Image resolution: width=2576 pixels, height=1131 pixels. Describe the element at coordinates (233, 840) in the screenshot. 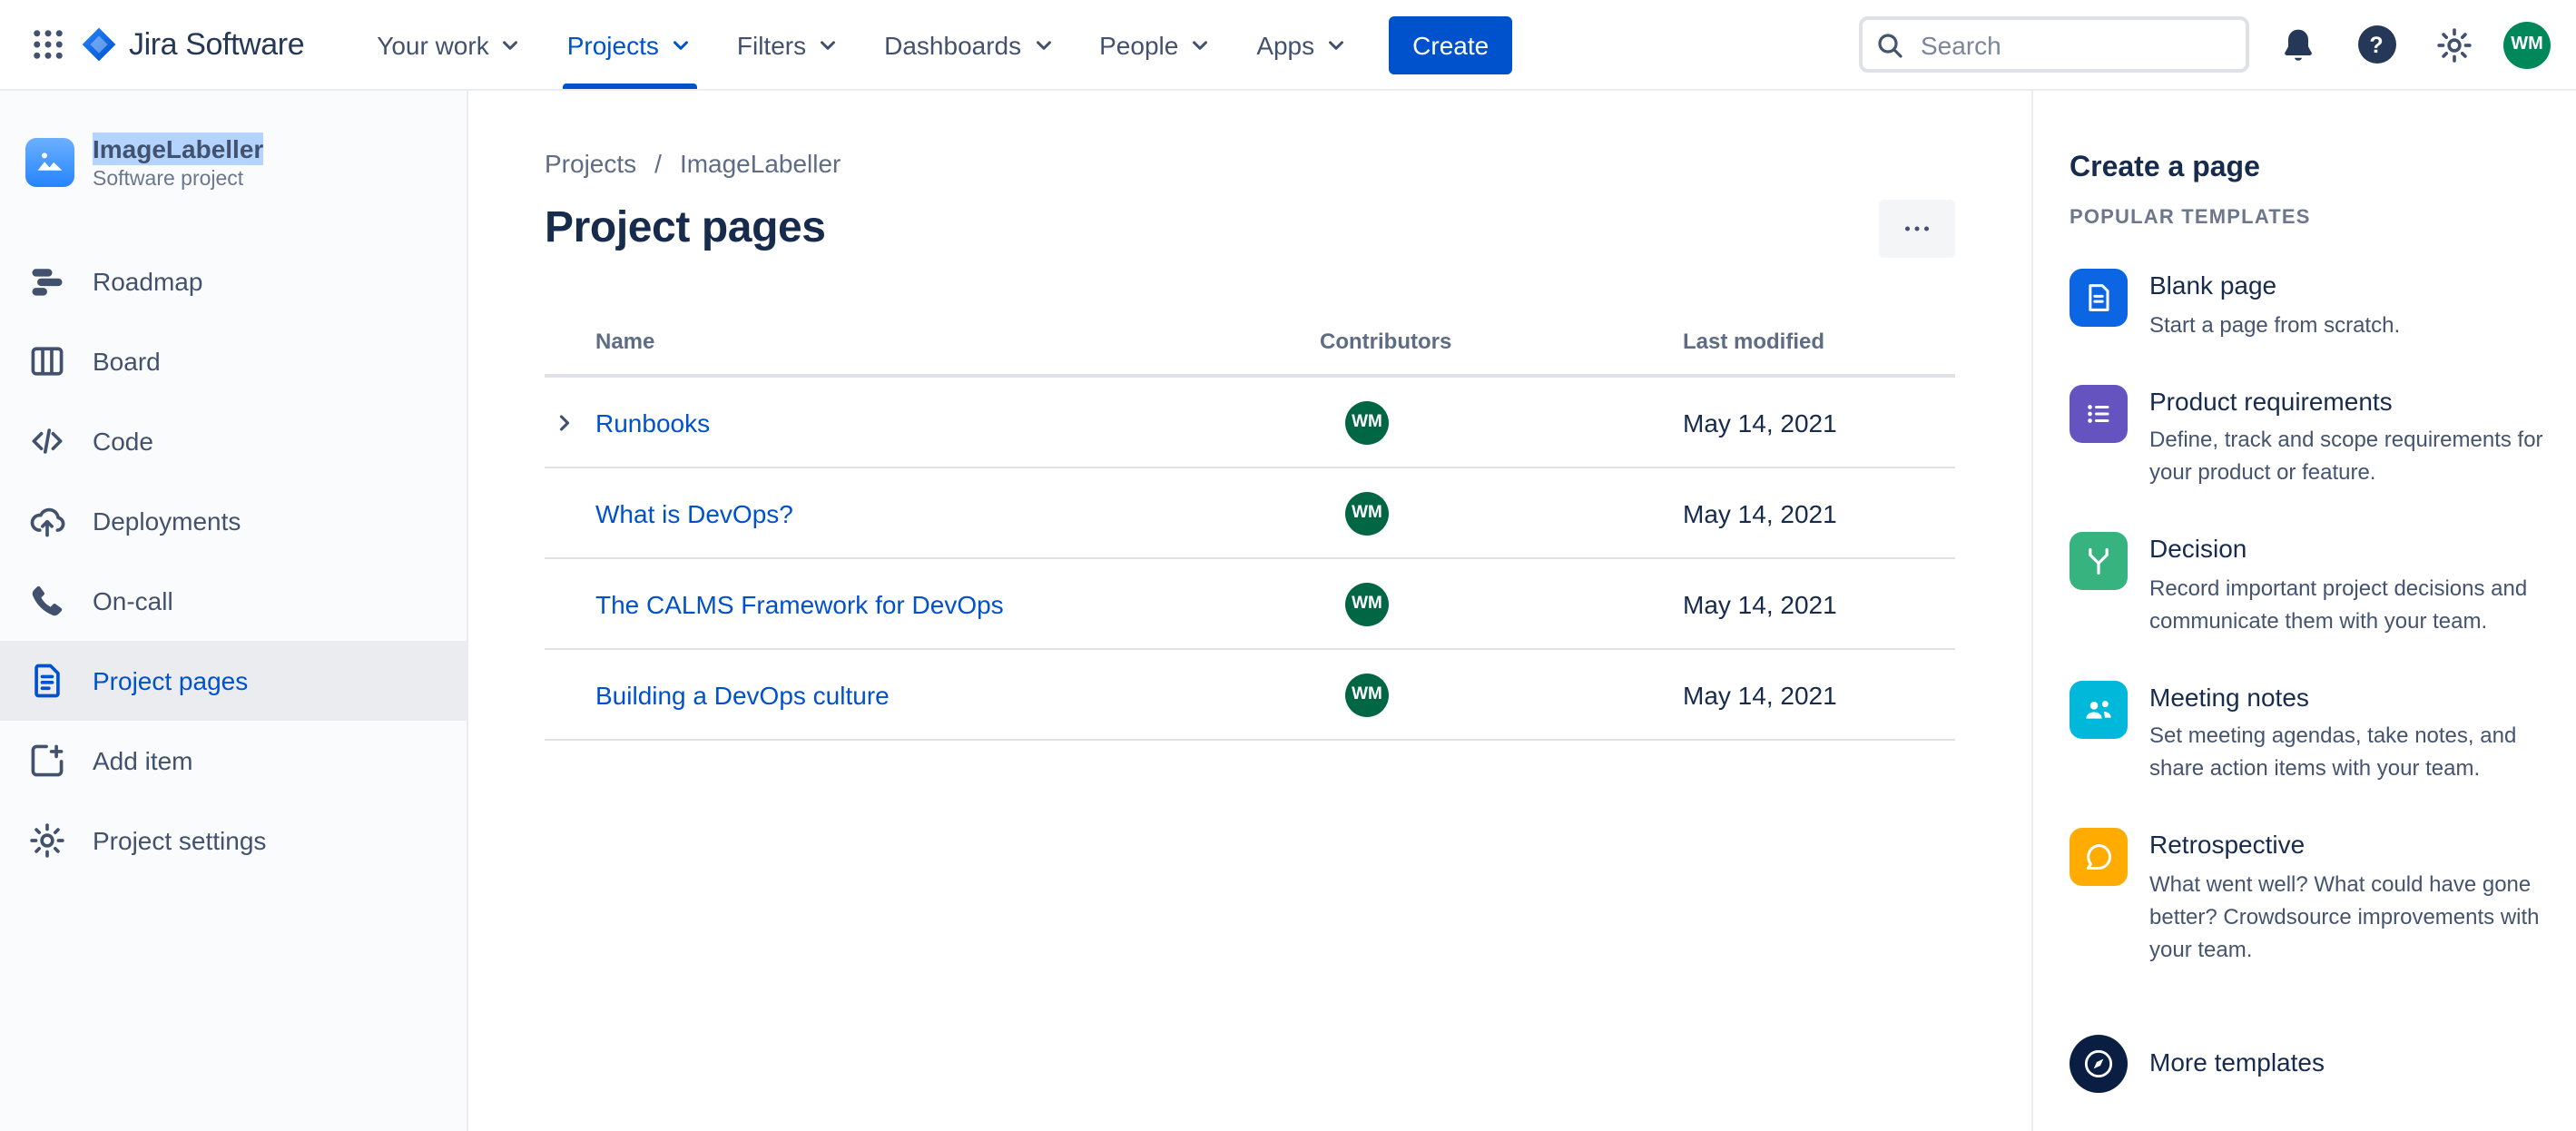

I see `sidebar-item-project-settings: Project settings` at that location.